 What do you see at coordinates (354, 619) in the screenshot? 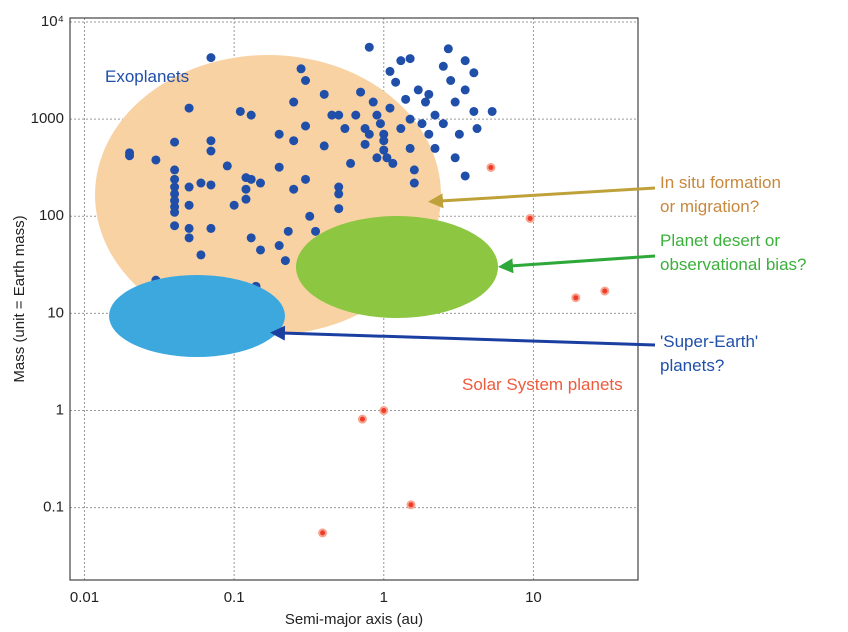
I see `x-axis-label: Semi-major axis (au)` at bounding box center [354, 619].